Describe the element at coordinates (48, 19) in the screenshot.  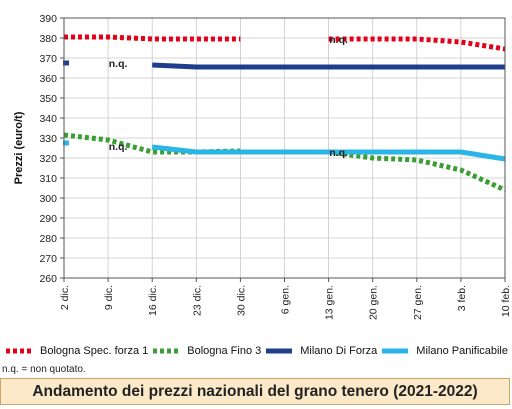
I see `y-tick-label: 390` at that location.